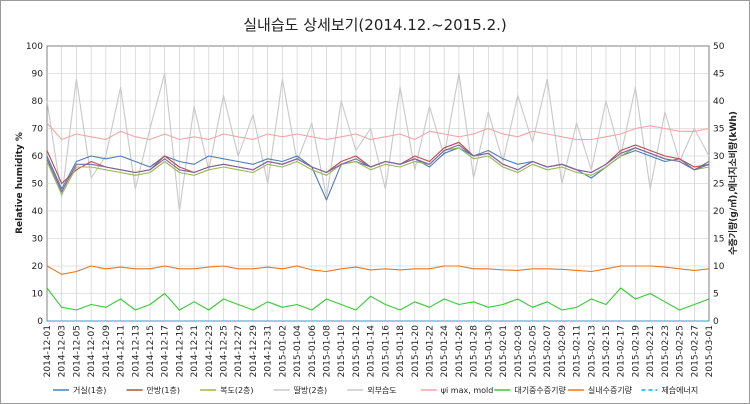 This screenshot has width=750, height=404. Describe the element at coordinates (719, 47) in the screenshot. I see `y-right-tick-label: 50` at that location.